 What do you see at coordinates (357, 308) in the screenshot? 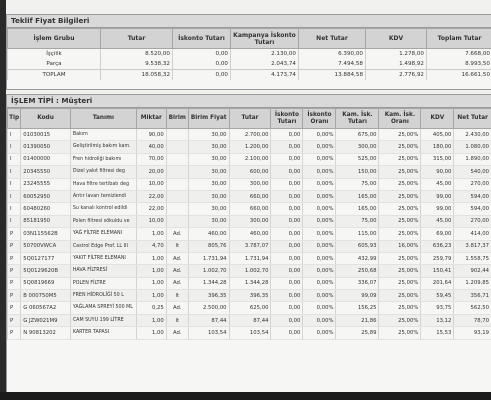
I see `islem-cell: 156,25` at bounding box center [357, 308].